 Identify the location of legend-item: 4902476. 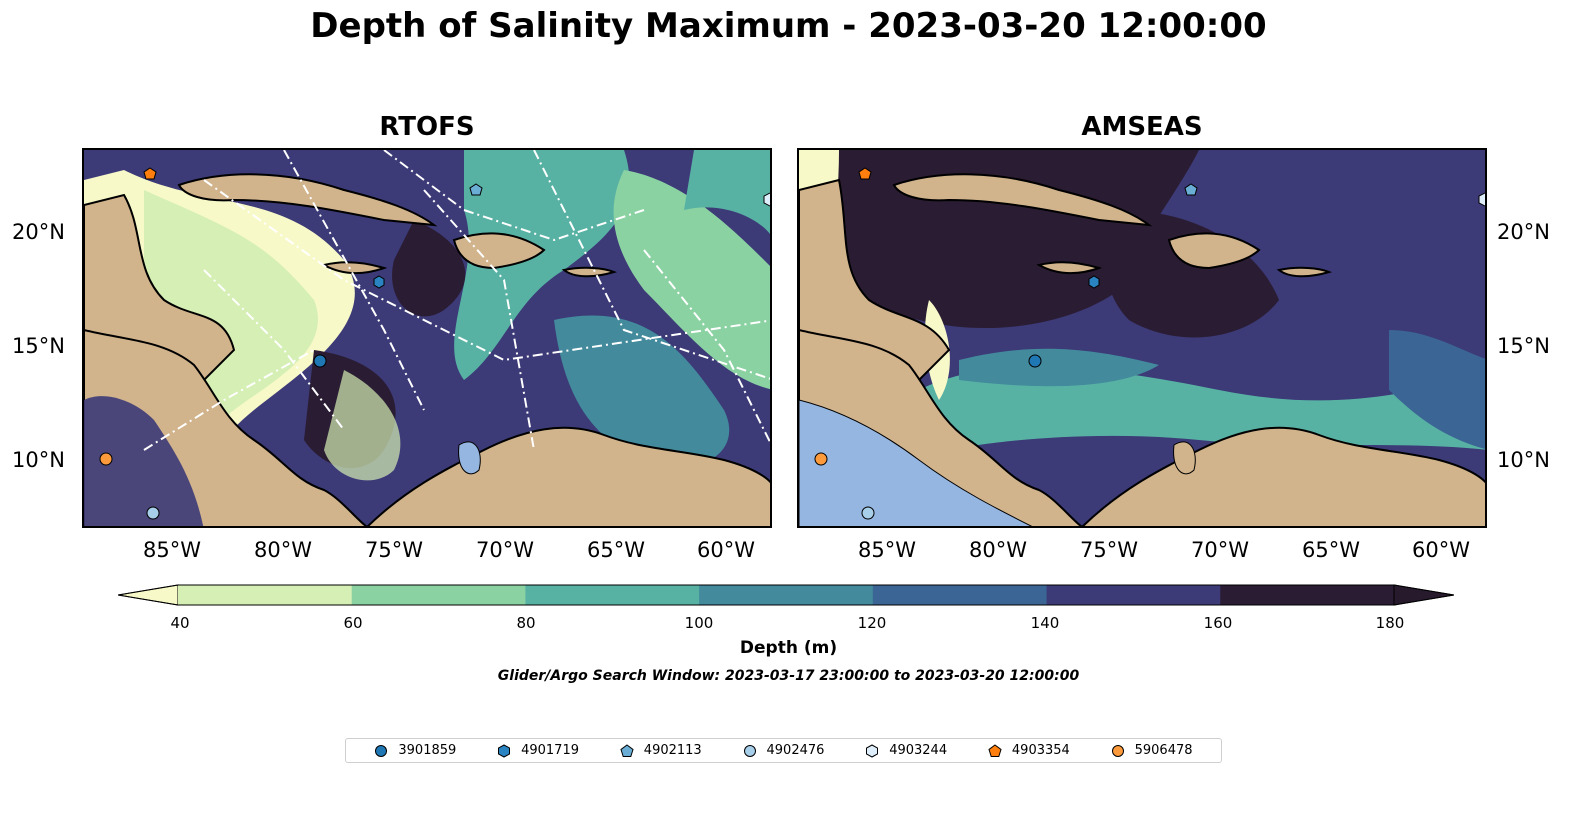
(784, 750).